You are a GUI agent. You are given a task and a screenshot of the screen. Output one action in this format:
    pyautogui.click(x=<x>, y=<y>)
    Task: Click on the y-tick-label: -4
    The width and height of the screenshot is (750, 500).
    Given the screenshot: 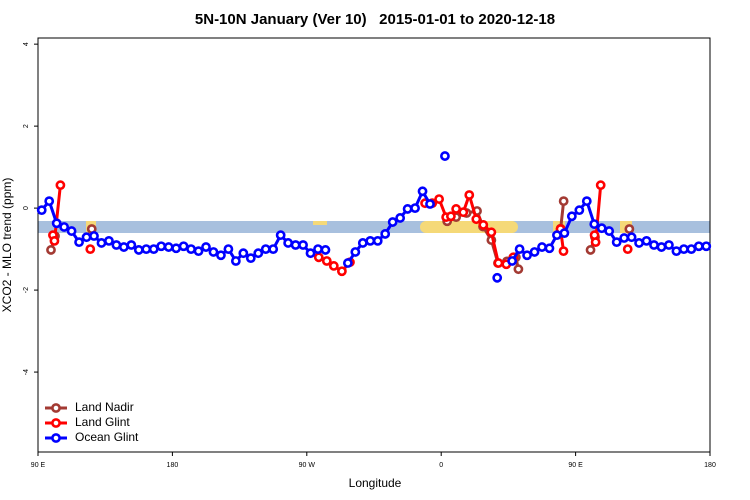 What is the action you would take?
    pyautogui.click(x=26, y=372)
    